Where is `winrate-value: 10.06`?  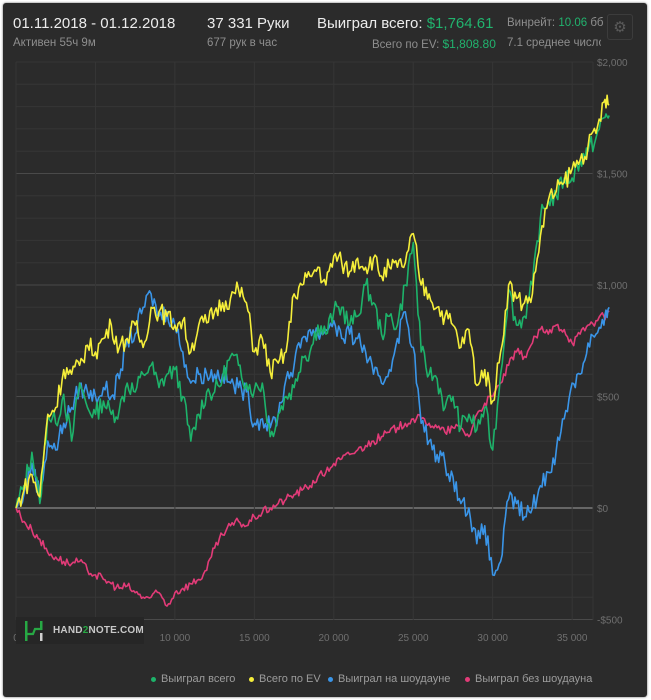
winrate-value: 10.06 is located at coordinates (573, 23).